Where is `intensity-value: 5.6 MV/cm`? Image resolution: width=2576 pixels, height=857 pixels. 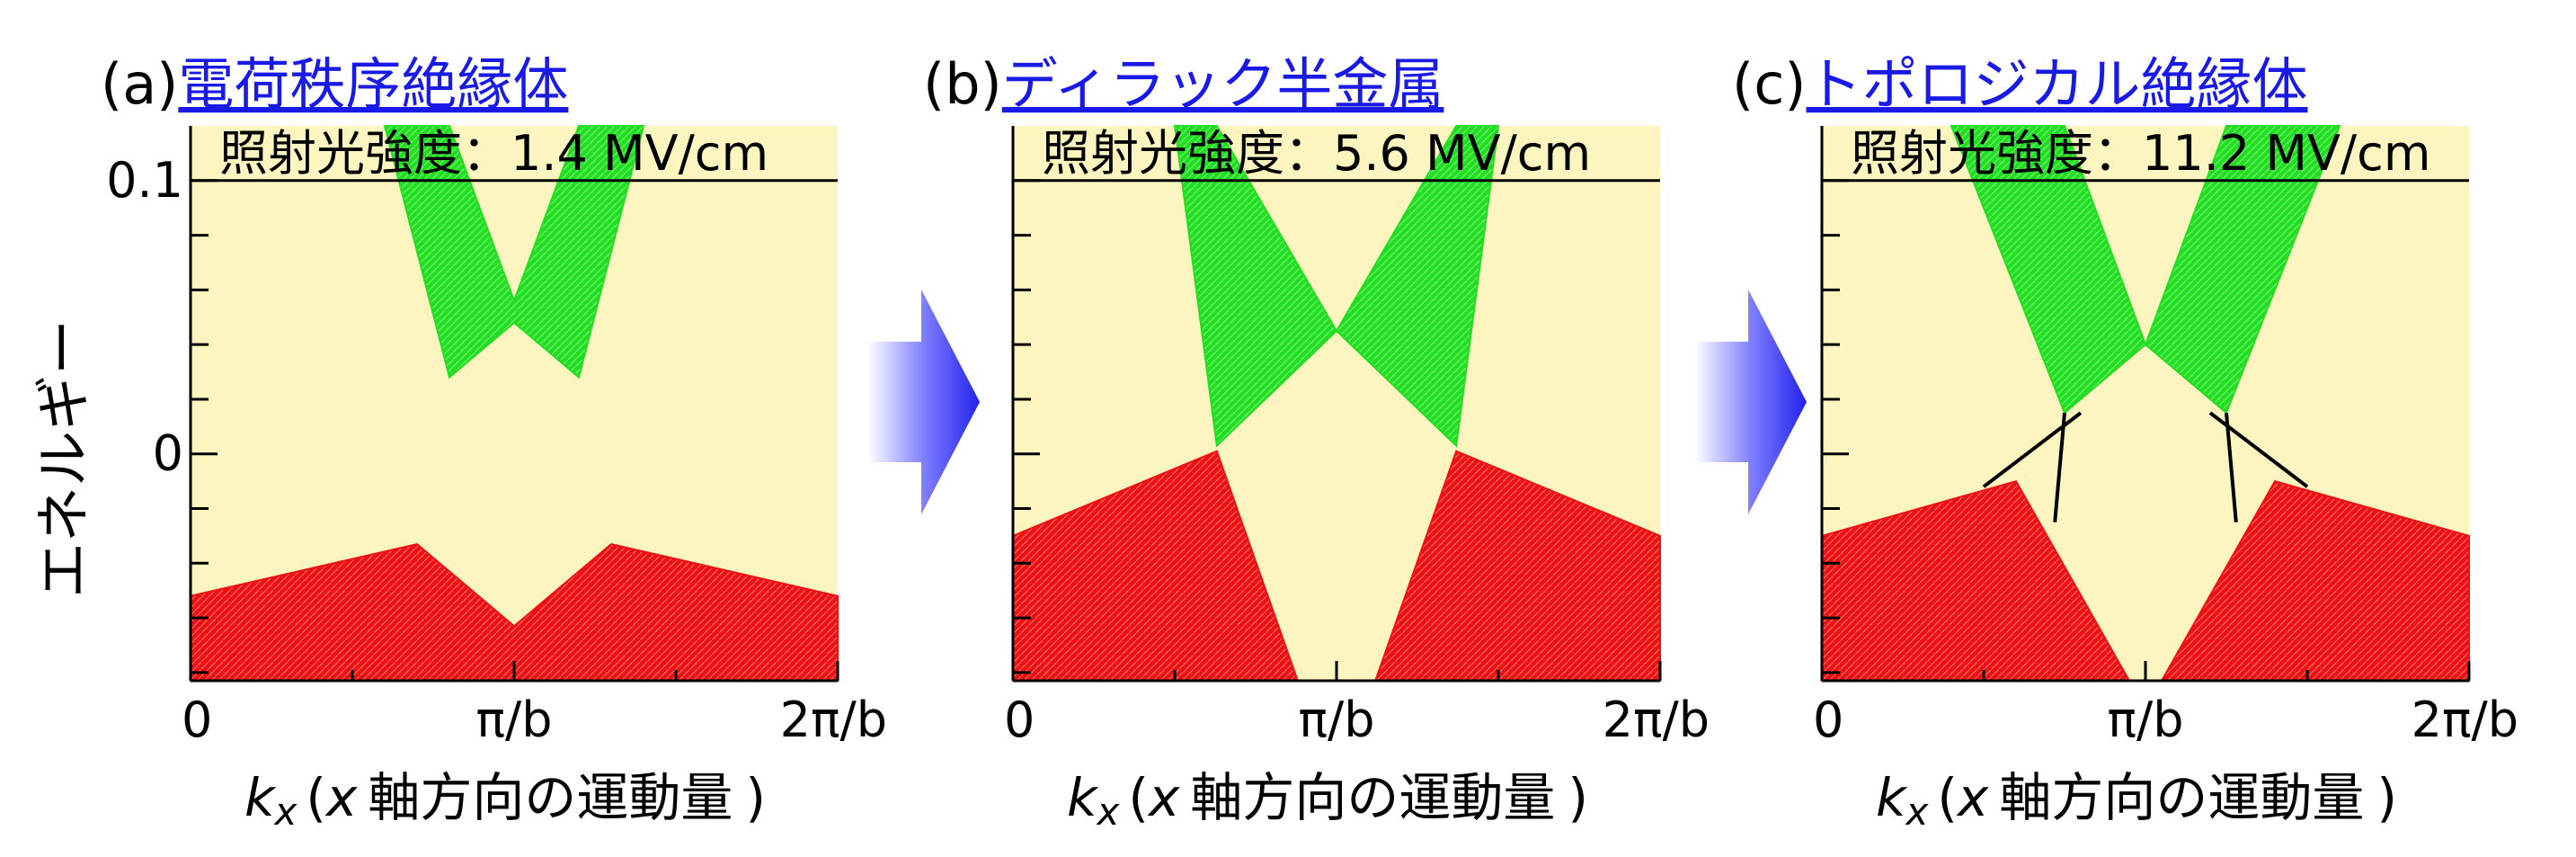 intensity-value: 5.6 MV/cm is located at coordinates (1462, 153).